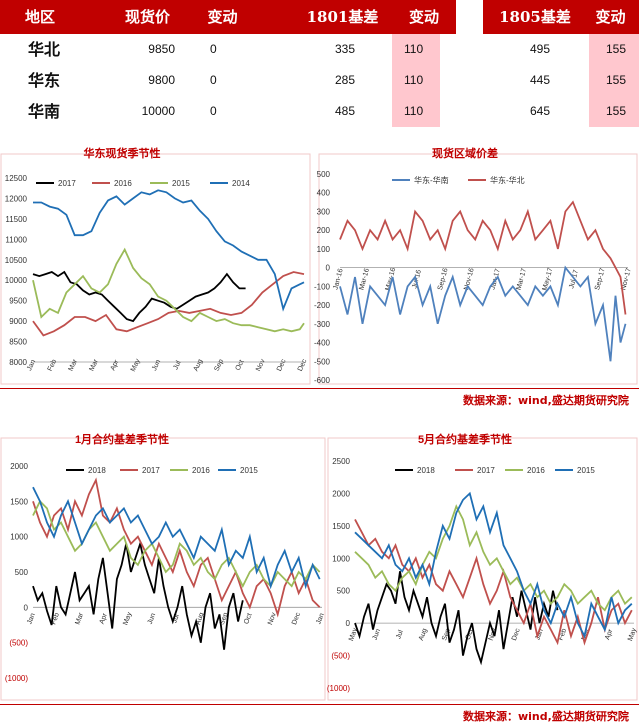 Image resolution: width=639 pixels, height=725 pixels. What do you see at coordinates (122, 153) in the screenshot?
I see `chart-title: 华东现货季节性` at bounding box center [122, 153].